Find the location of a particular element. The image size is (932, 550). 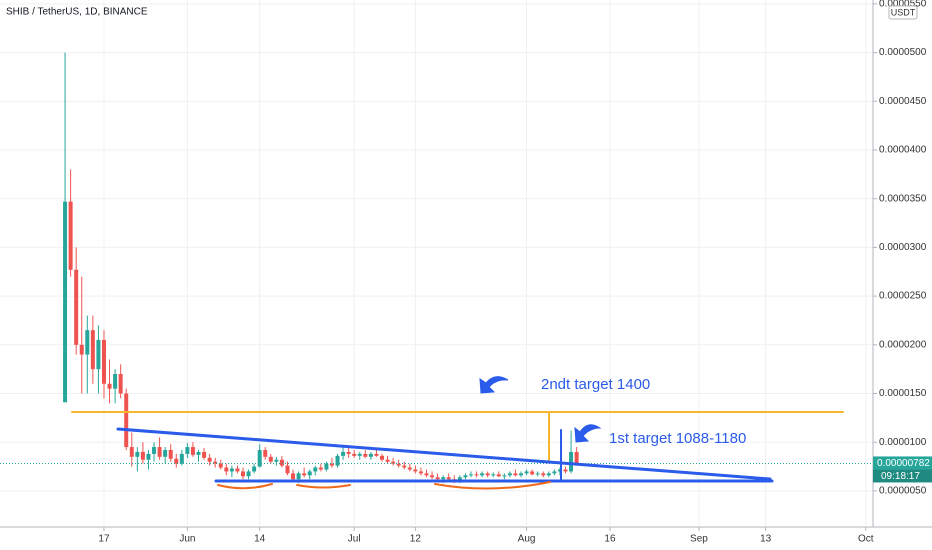

y-tick-label: 0.0000050 is located at coordinates (903, 491).